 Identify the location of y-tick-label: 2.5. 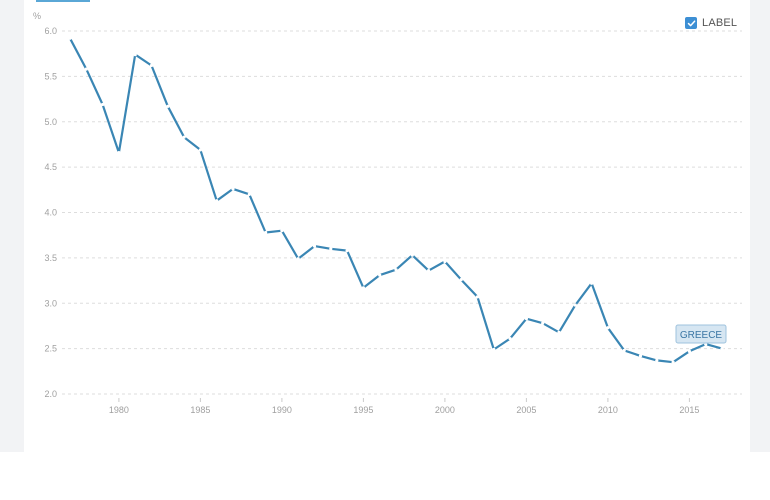
(50, 349).